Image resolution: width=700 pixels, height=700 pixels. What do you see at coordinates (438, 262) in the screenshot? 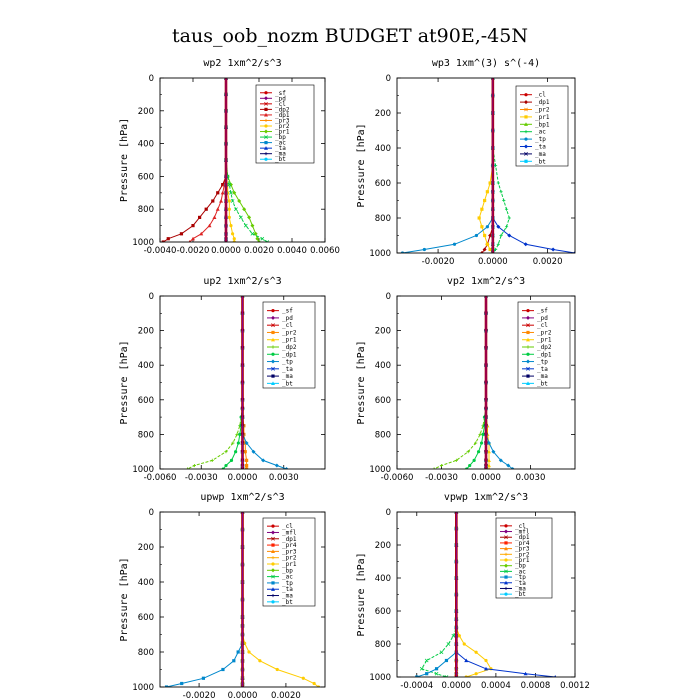
I see `x-tick-label: -0.0020` at bounding box center [438, 262].